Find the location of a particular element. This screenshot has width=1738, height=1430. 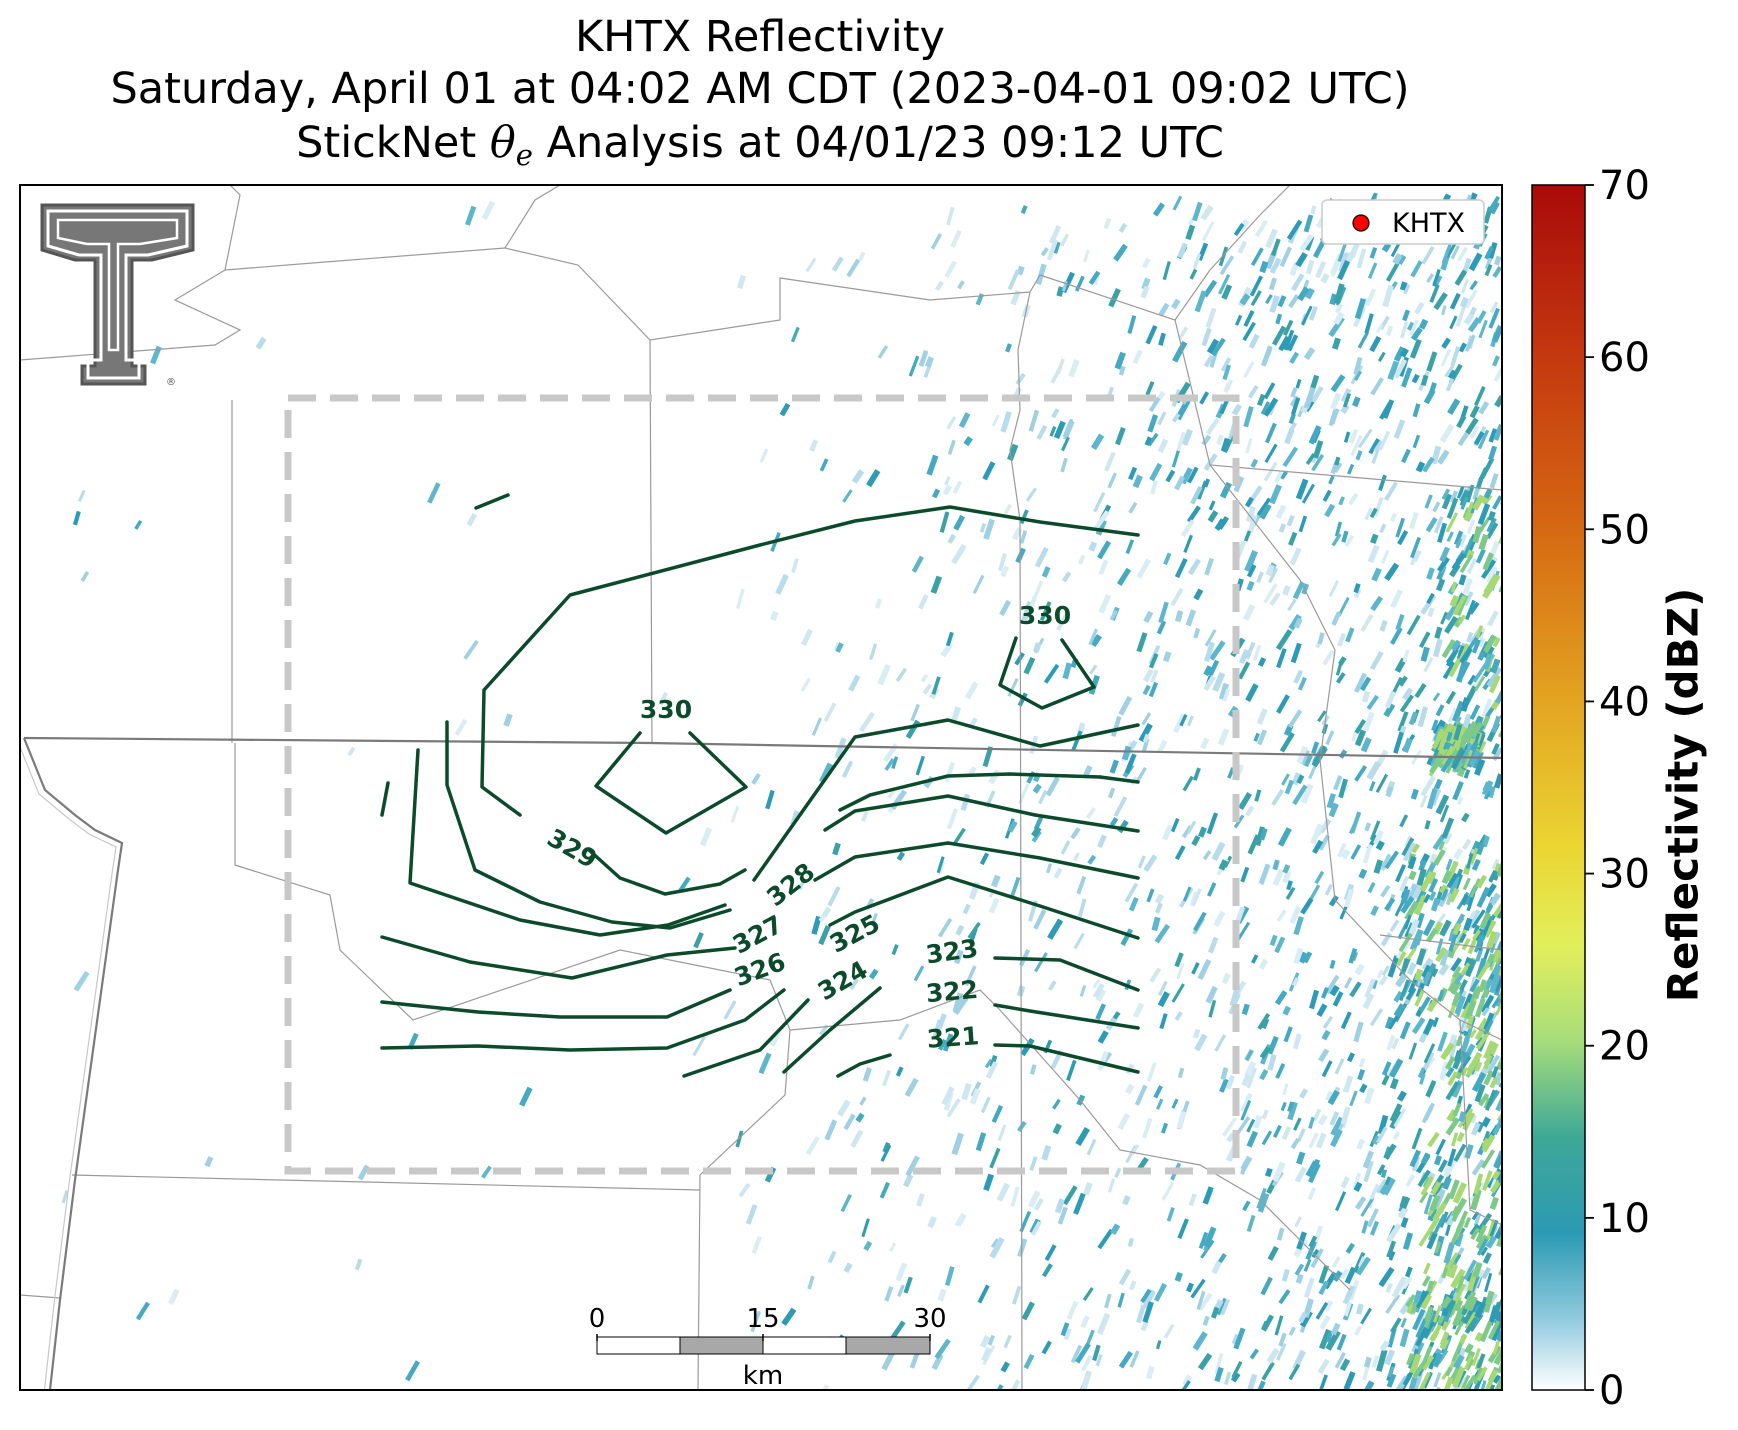

theta-subscript: e is located at coordinates (524, 155).